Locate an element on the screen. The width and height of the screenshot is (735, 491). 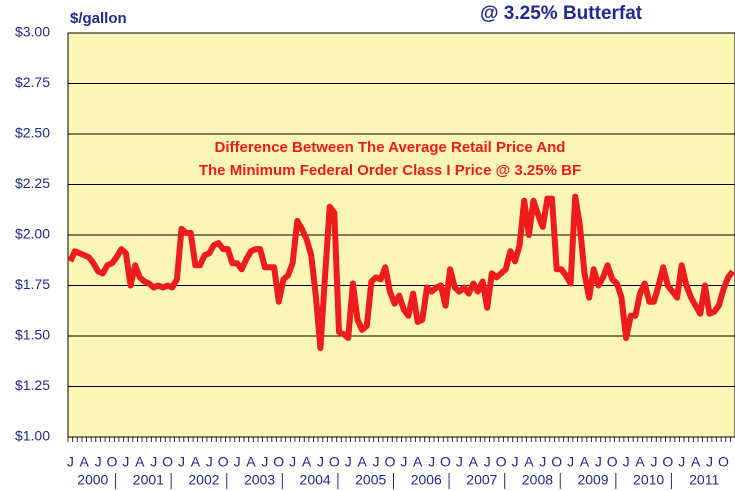
y-tick-label: $2.25 is located at coordinates (32, 183).